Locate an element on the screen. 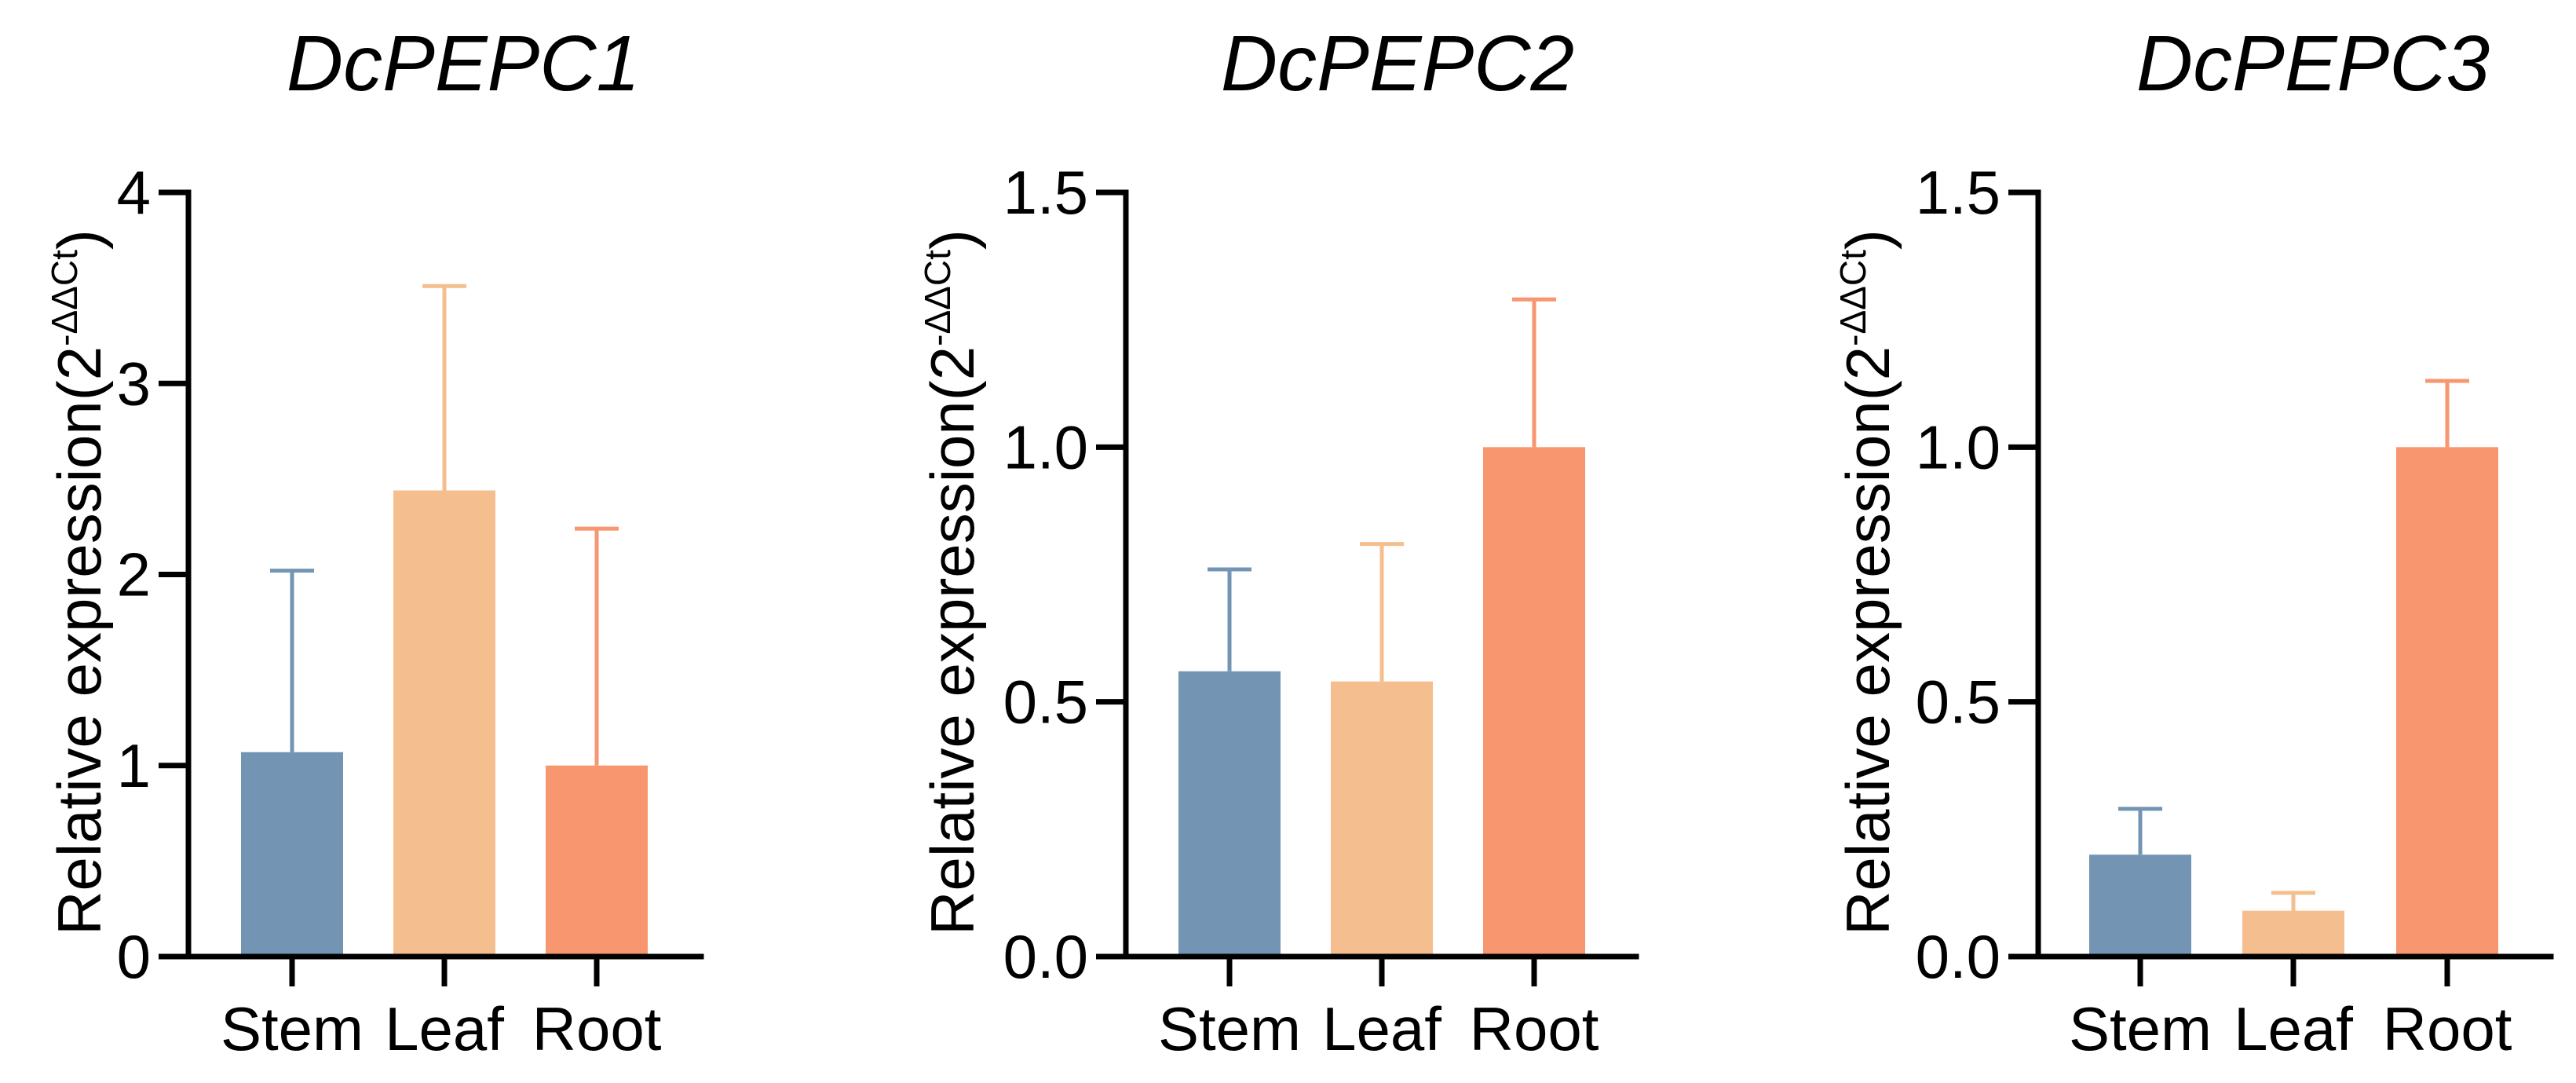  y-tick-label: 3 is located at coordinates (134, 384).